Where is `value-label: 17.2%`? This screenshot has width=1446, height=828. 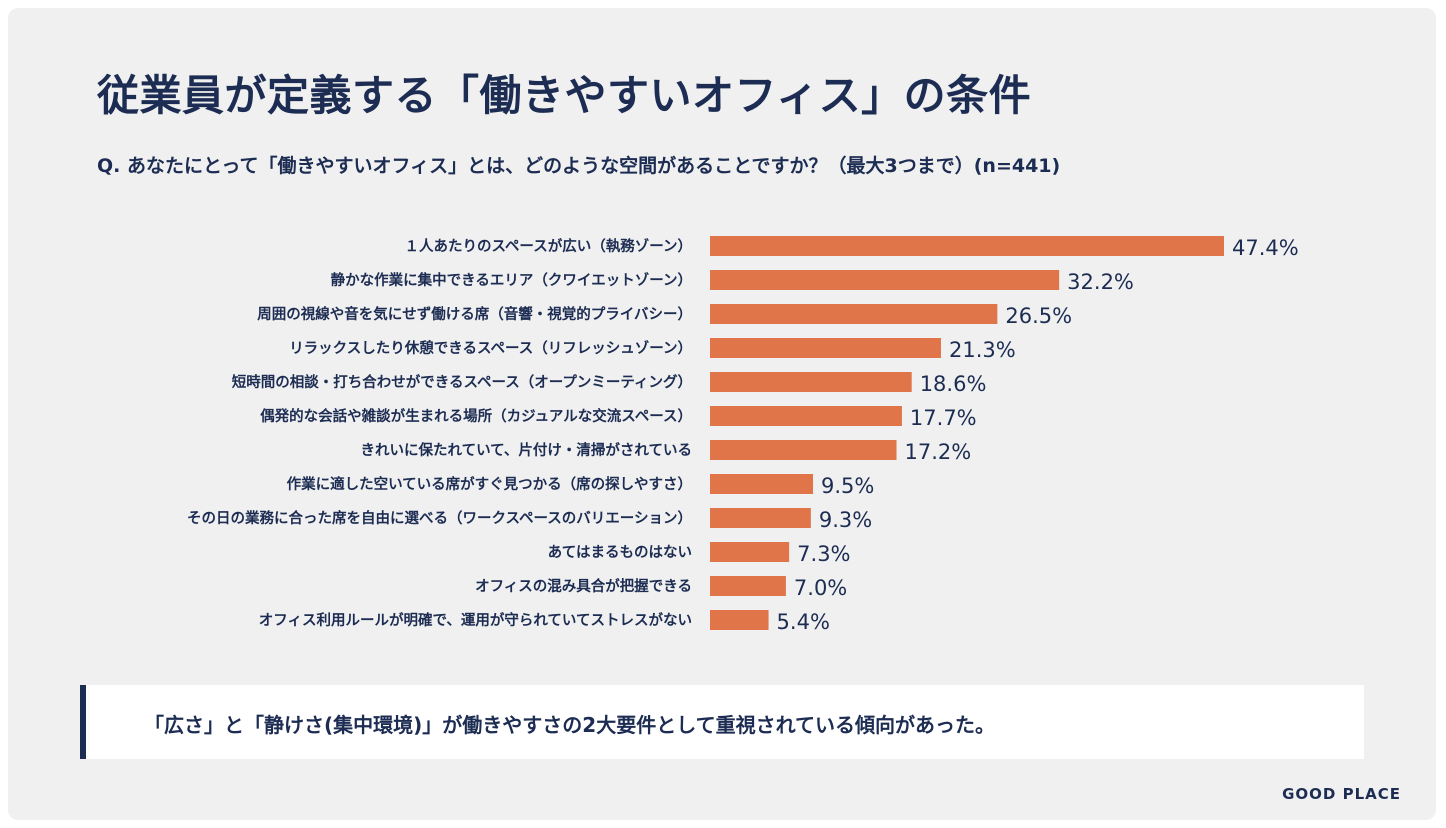 value-label: 17.2% is located at coordinates (938, 452).